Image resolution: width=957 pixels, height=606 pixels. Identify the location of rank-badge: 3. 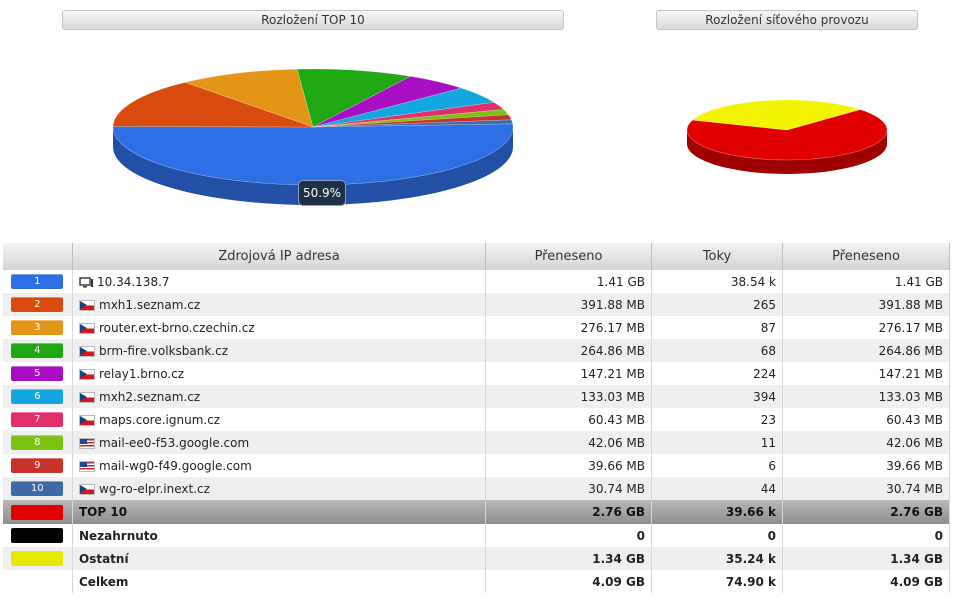
(37, 327).